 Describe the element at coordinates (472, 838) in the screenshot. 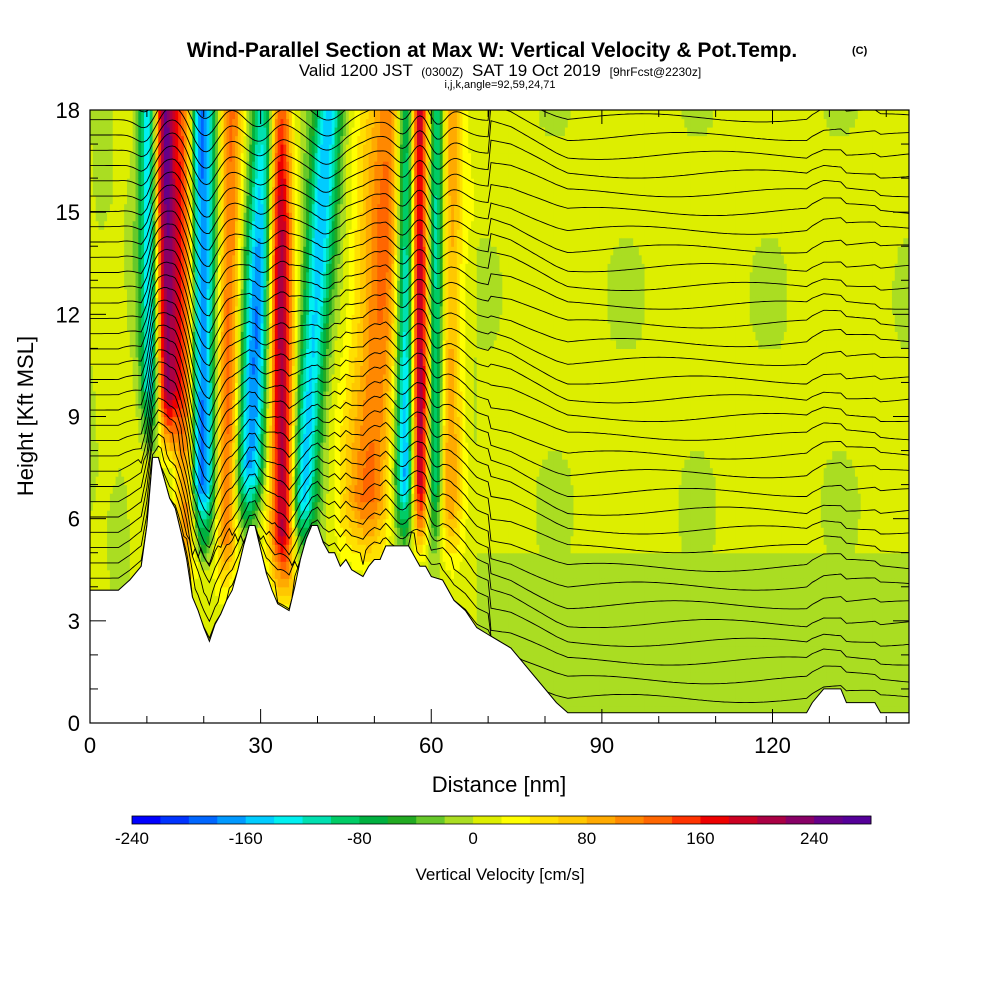

I see `colorbar-tick-label: 0` at that location.